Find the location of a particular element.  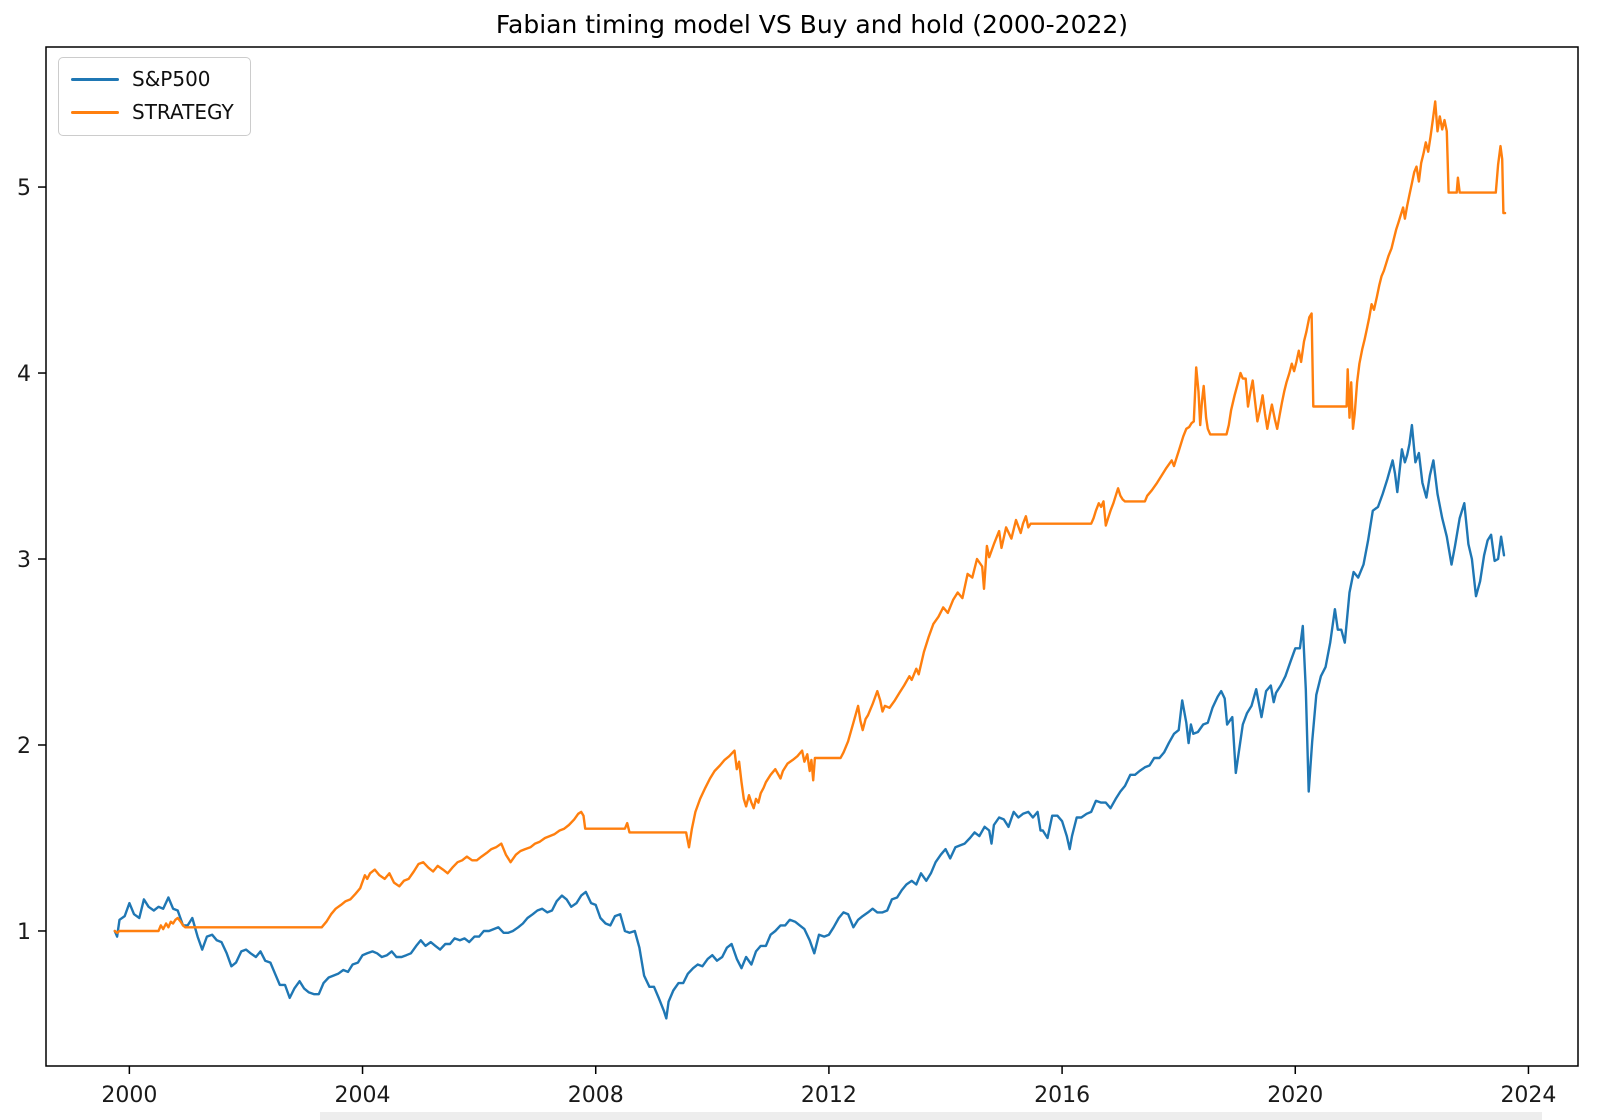

window-edge-strip is located at coordinates (931, 1116).